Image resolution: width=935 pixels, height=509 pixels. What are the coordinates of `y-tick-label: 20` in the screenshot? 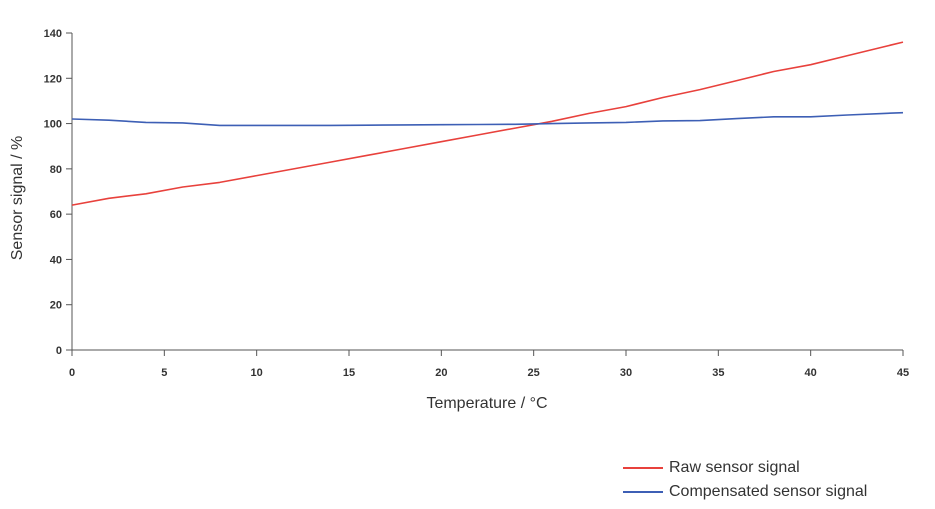 It's located at (56, 306).